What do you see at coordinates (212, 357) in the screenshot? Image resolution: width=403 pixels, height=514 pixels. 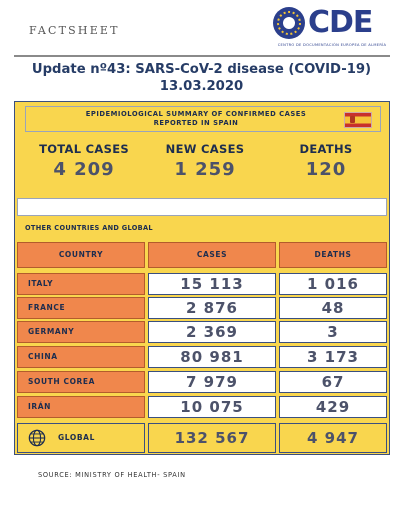 I see `cases-cell: 80 981` at bounding box center [212, 357].